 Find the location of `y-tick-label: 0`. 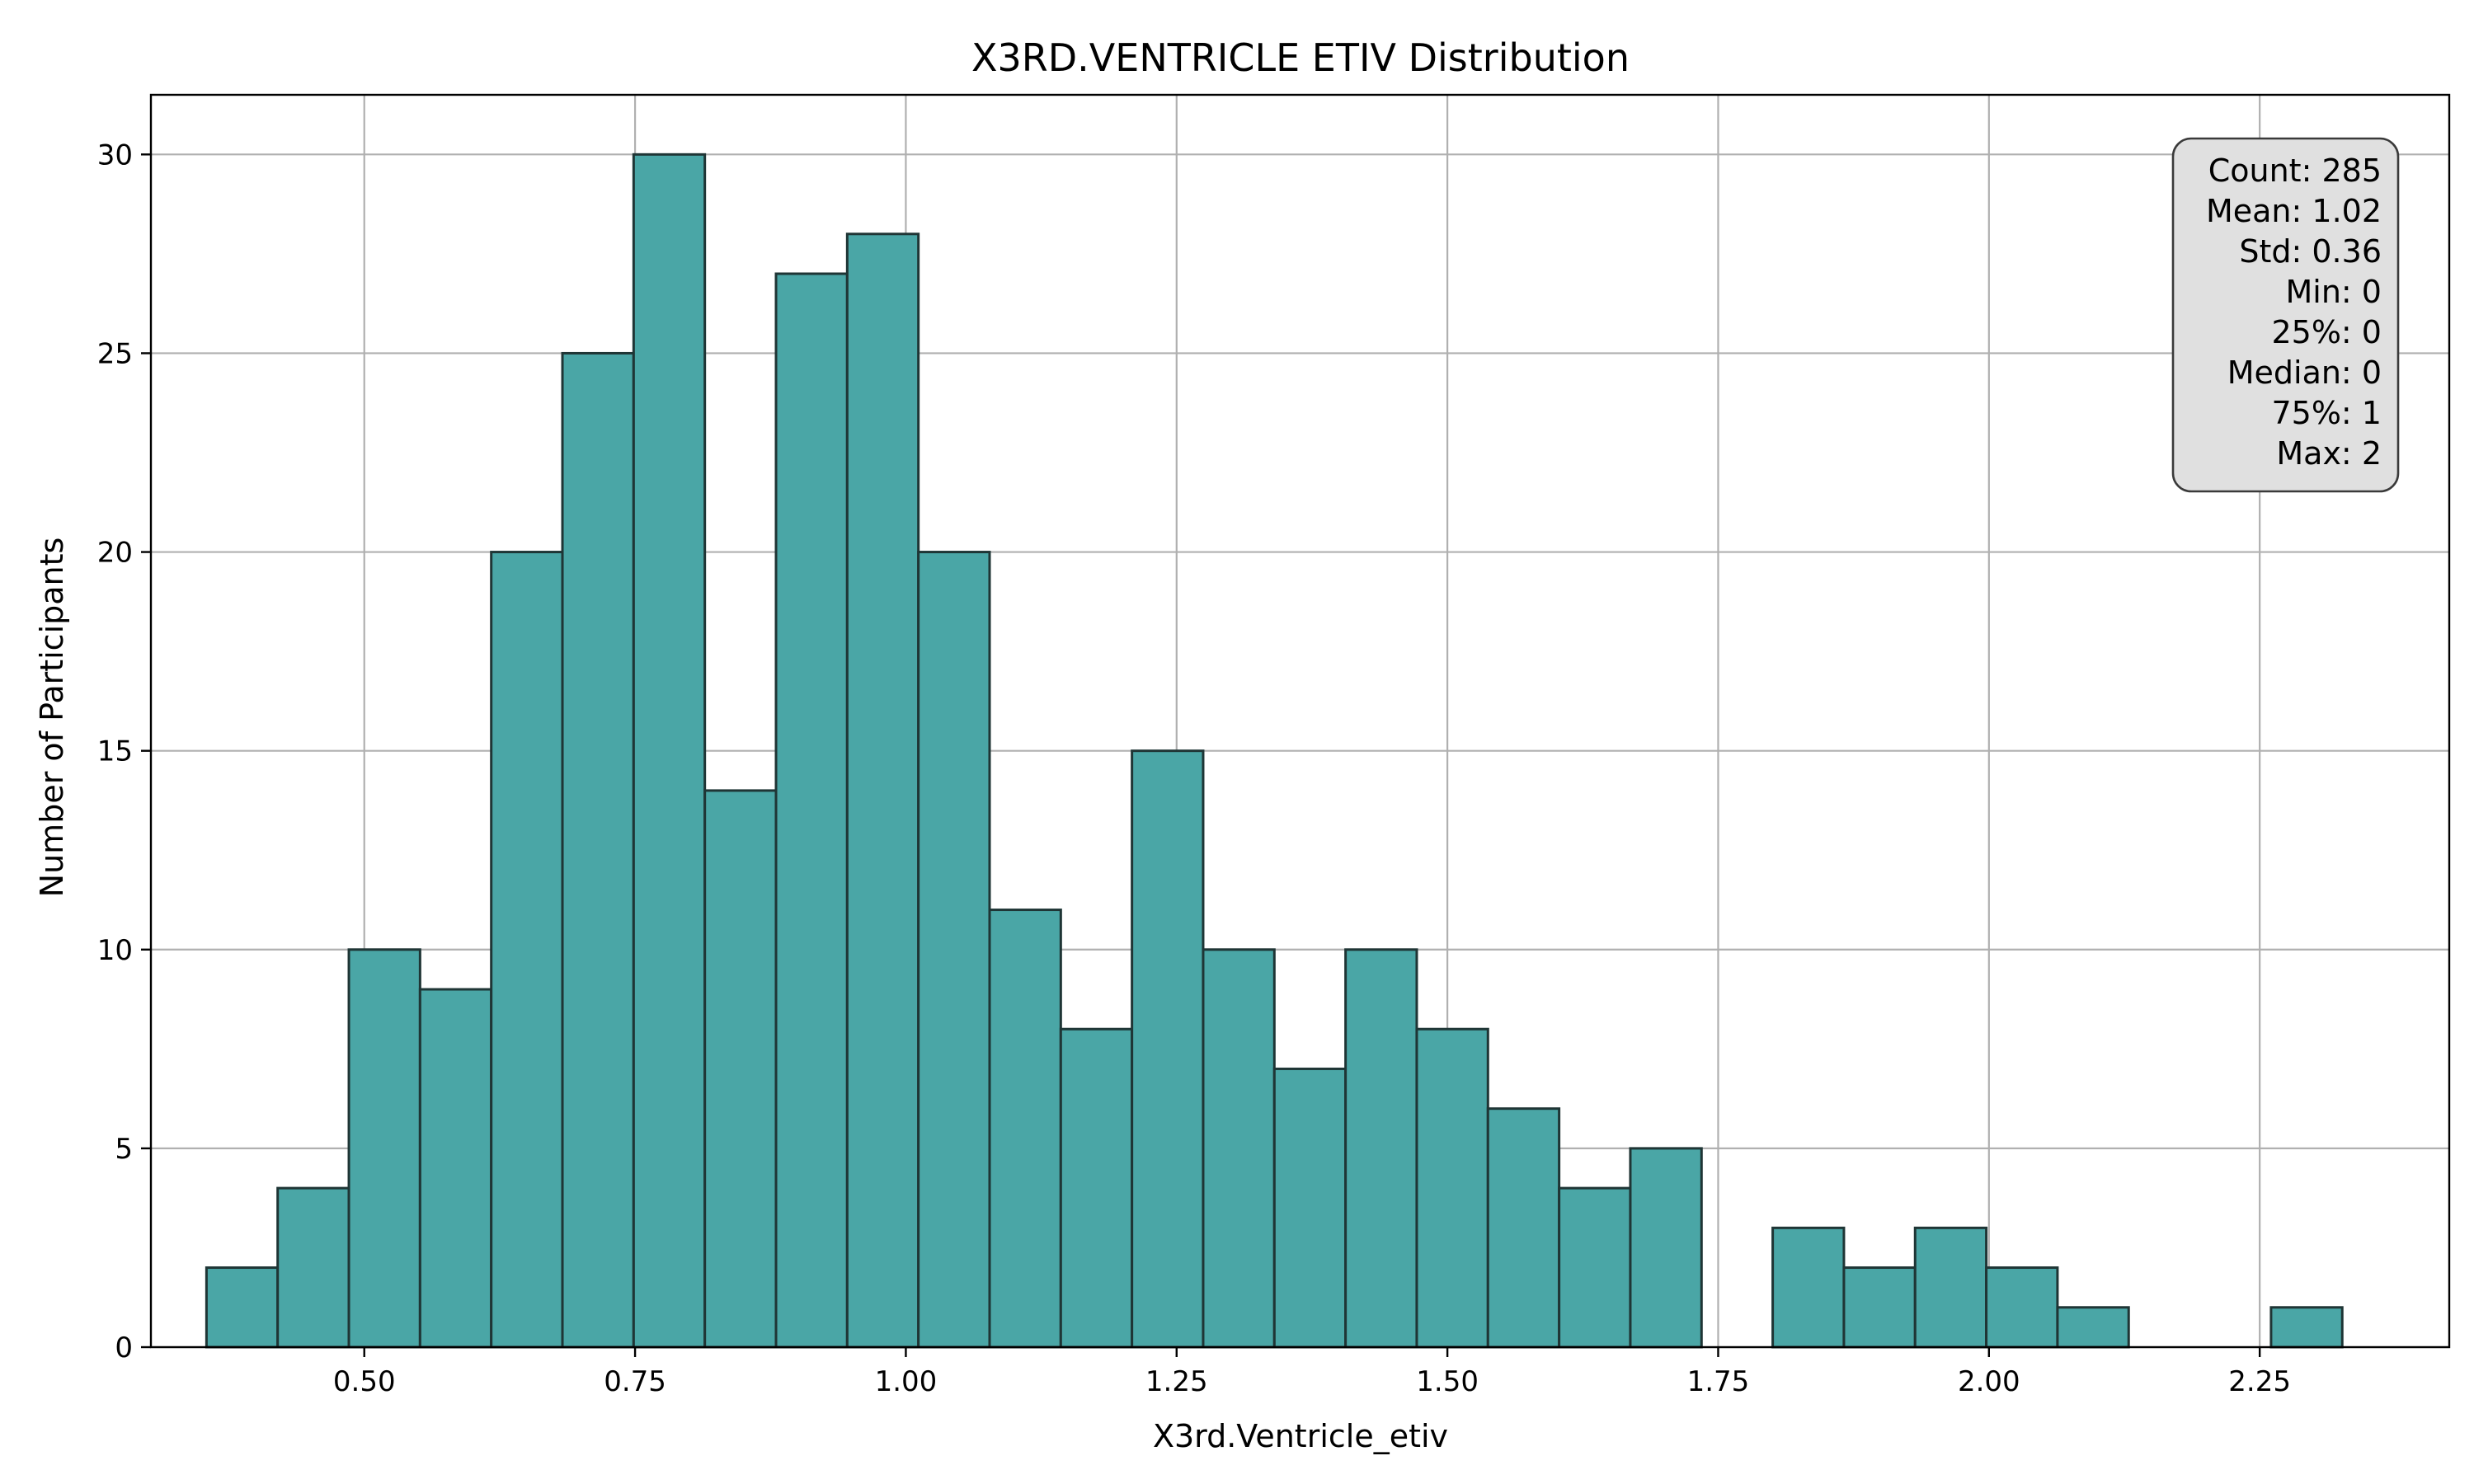

y-tick-label: 0 is located at coordinates (124, 1347).